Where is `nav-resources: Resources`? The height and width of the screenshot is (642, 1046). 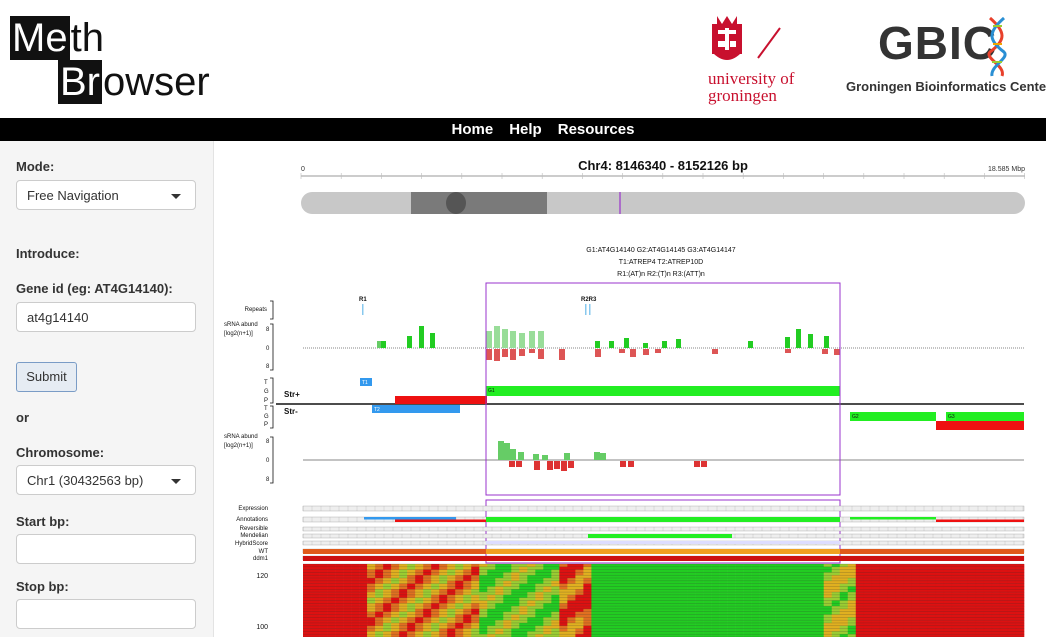
nav-resources: Resources is located at coordinates (596, 129).